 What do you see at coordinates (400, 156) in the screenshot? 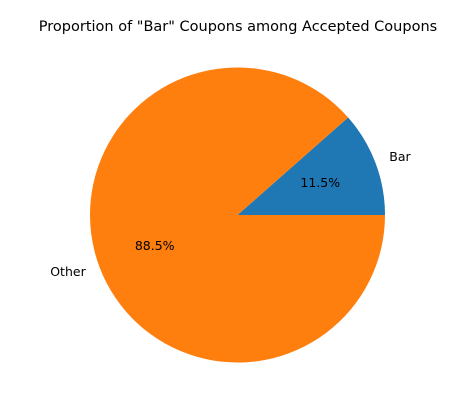
I see `slice-label-bar: Bar` at bounding box center [400, 156].